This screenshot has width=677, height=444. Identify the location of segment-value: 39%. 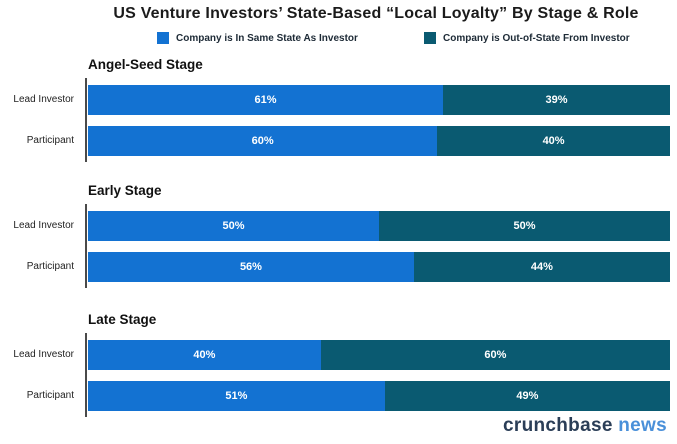
(556, 100).